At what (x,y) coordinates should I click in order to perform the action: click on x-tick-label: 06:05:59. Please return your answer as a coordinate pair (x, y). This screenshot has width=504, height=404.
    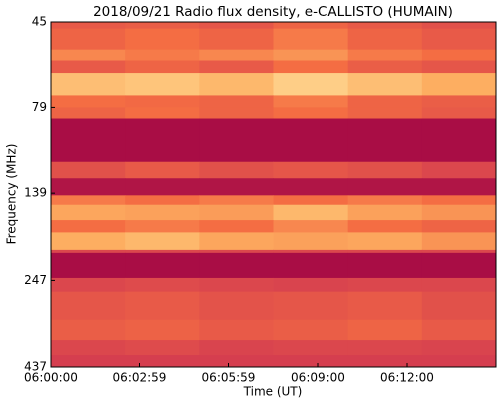
    Looking at the image, I should click on (229, 378).